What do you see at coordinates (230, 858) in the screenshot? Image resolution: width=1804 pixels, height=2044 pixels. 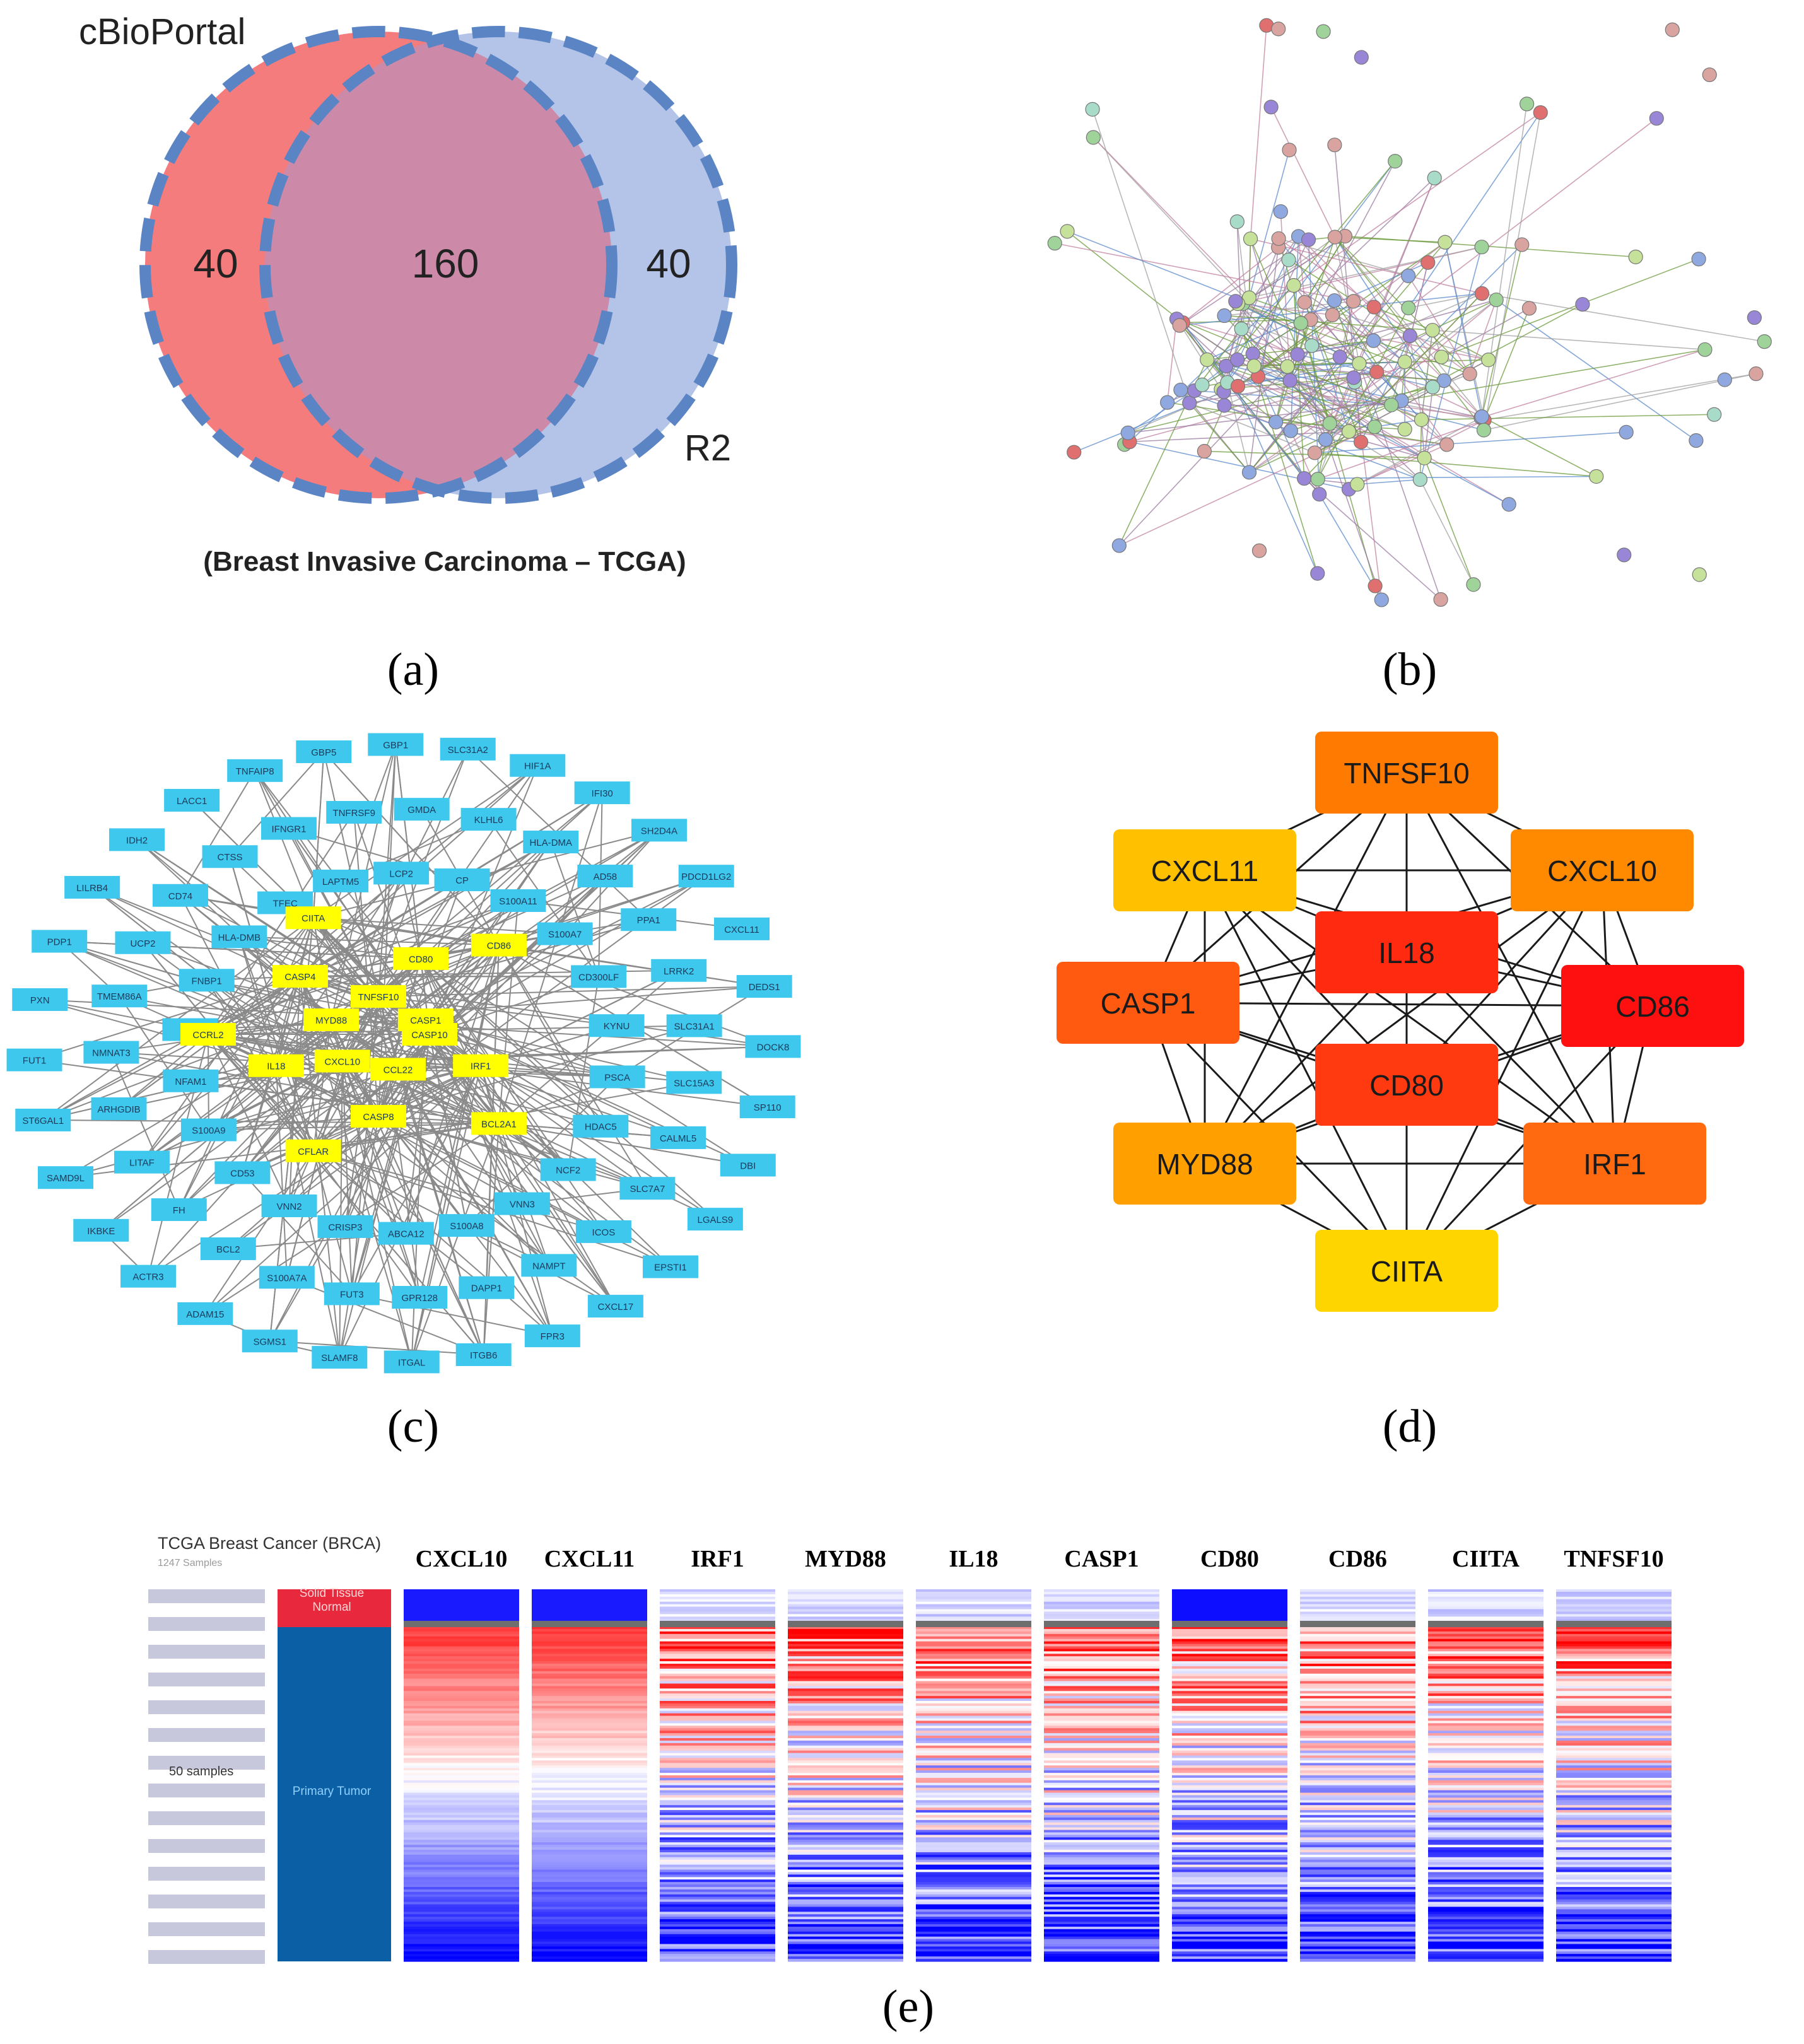 I see `gene-node-label: CTSS` at bounding box center [230, 858].